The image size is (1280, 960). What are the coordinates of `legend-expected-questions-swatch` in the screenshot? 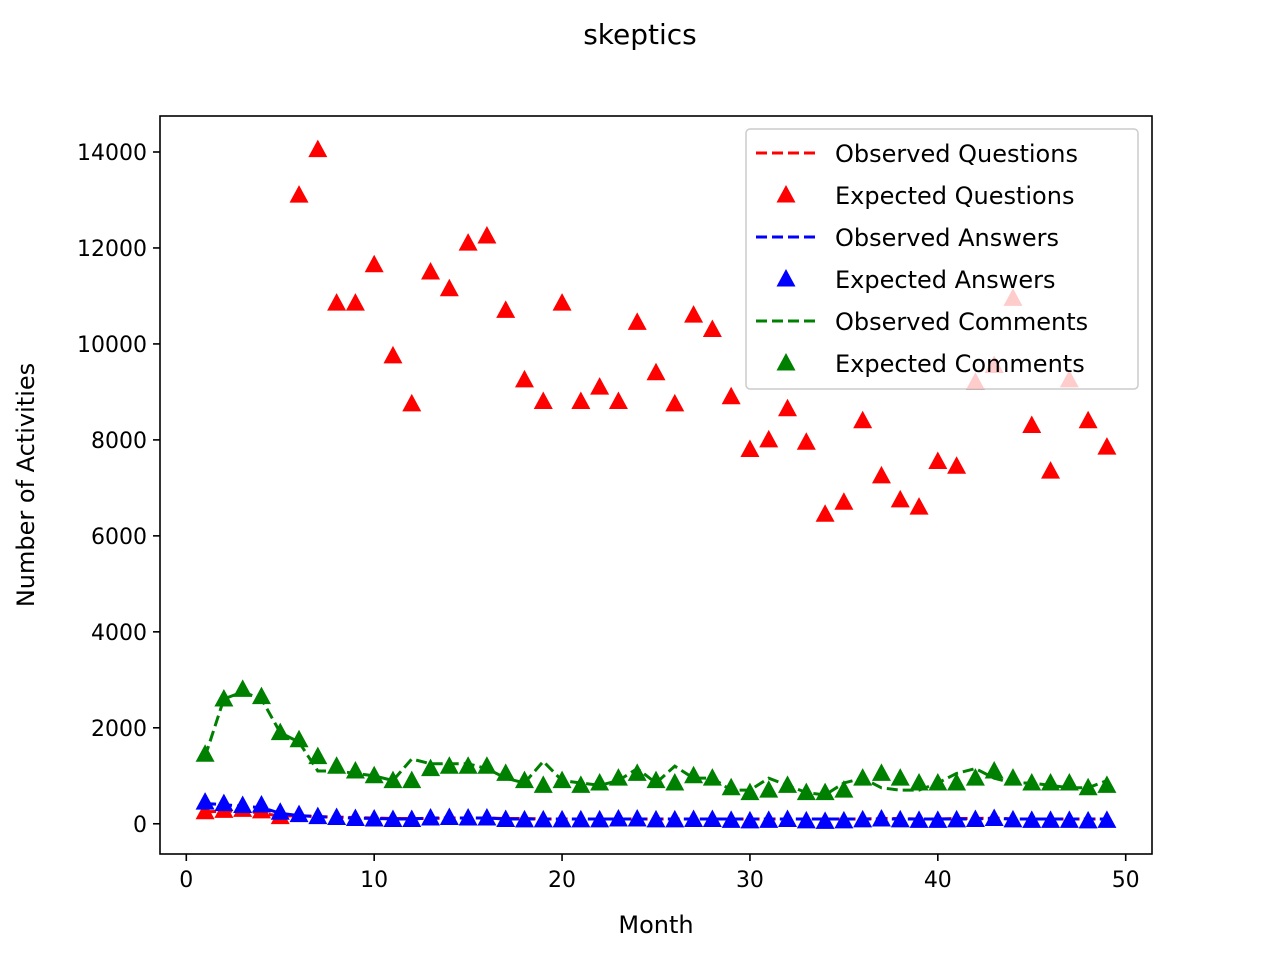 It's located at (786, 194).